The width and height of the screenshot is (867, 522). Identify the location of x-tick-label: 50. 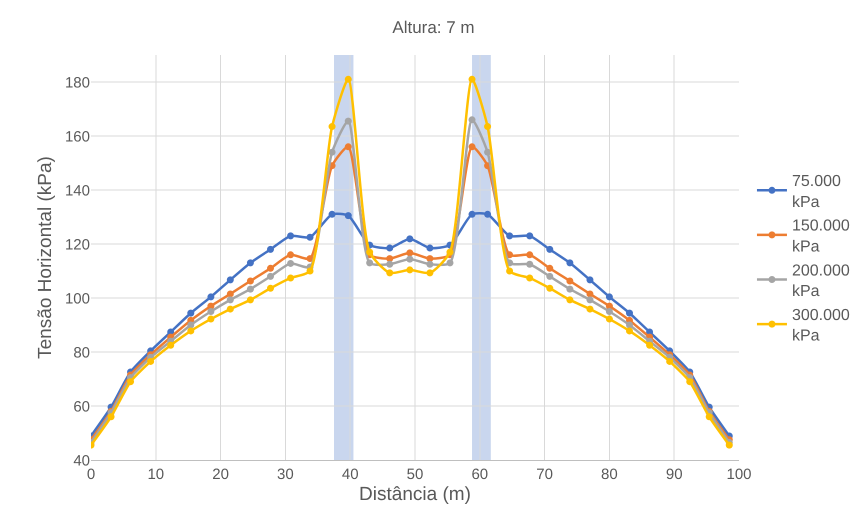
(415, 474).